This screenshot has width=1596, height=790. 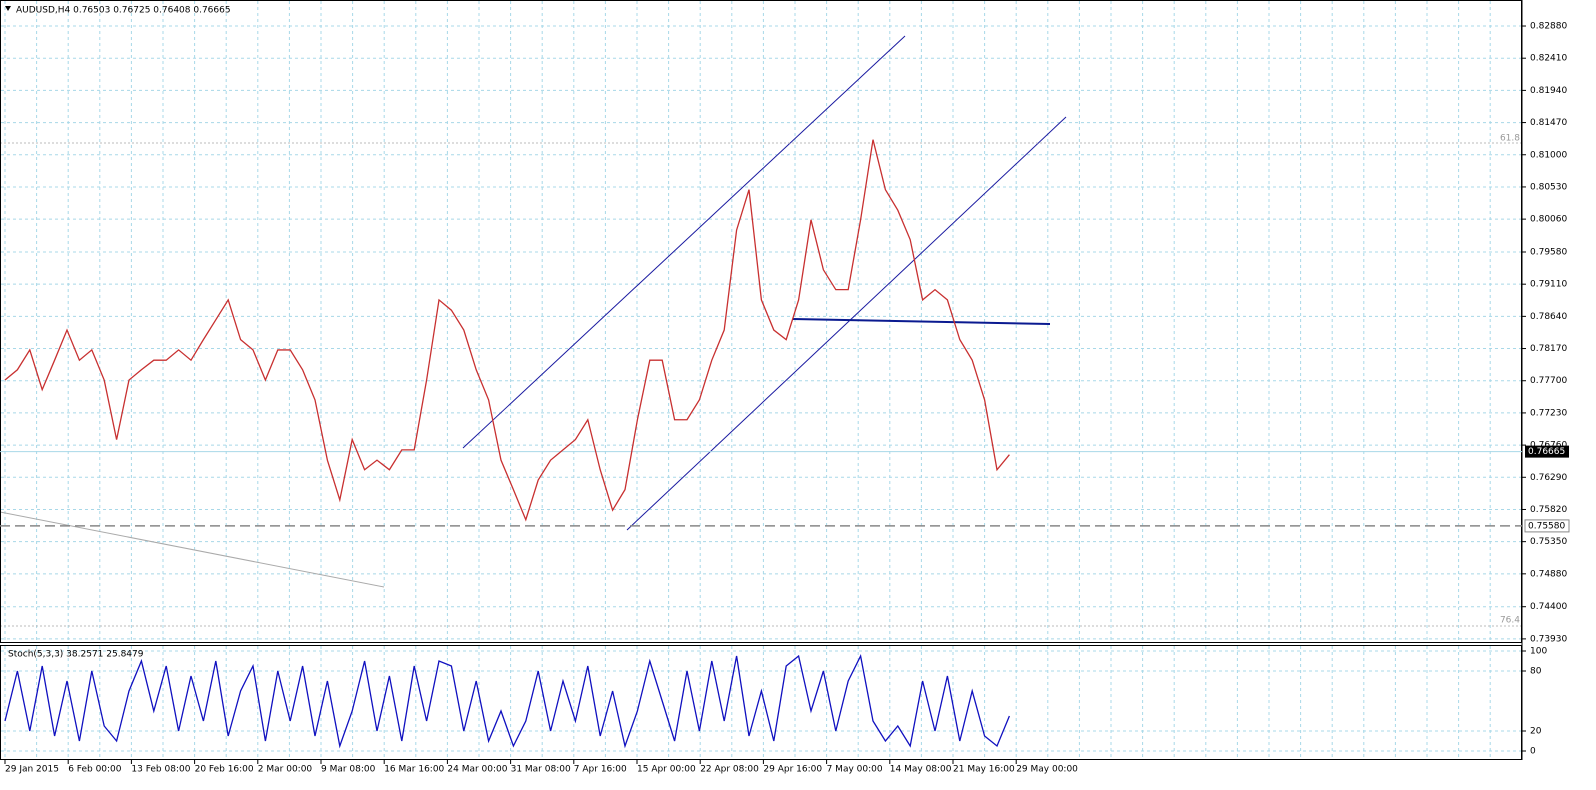 What do you see at coordinates (1548, 639) in the screenshot?
I see `y-tick-label: 0.73930` at bounding box center [1548, 639].